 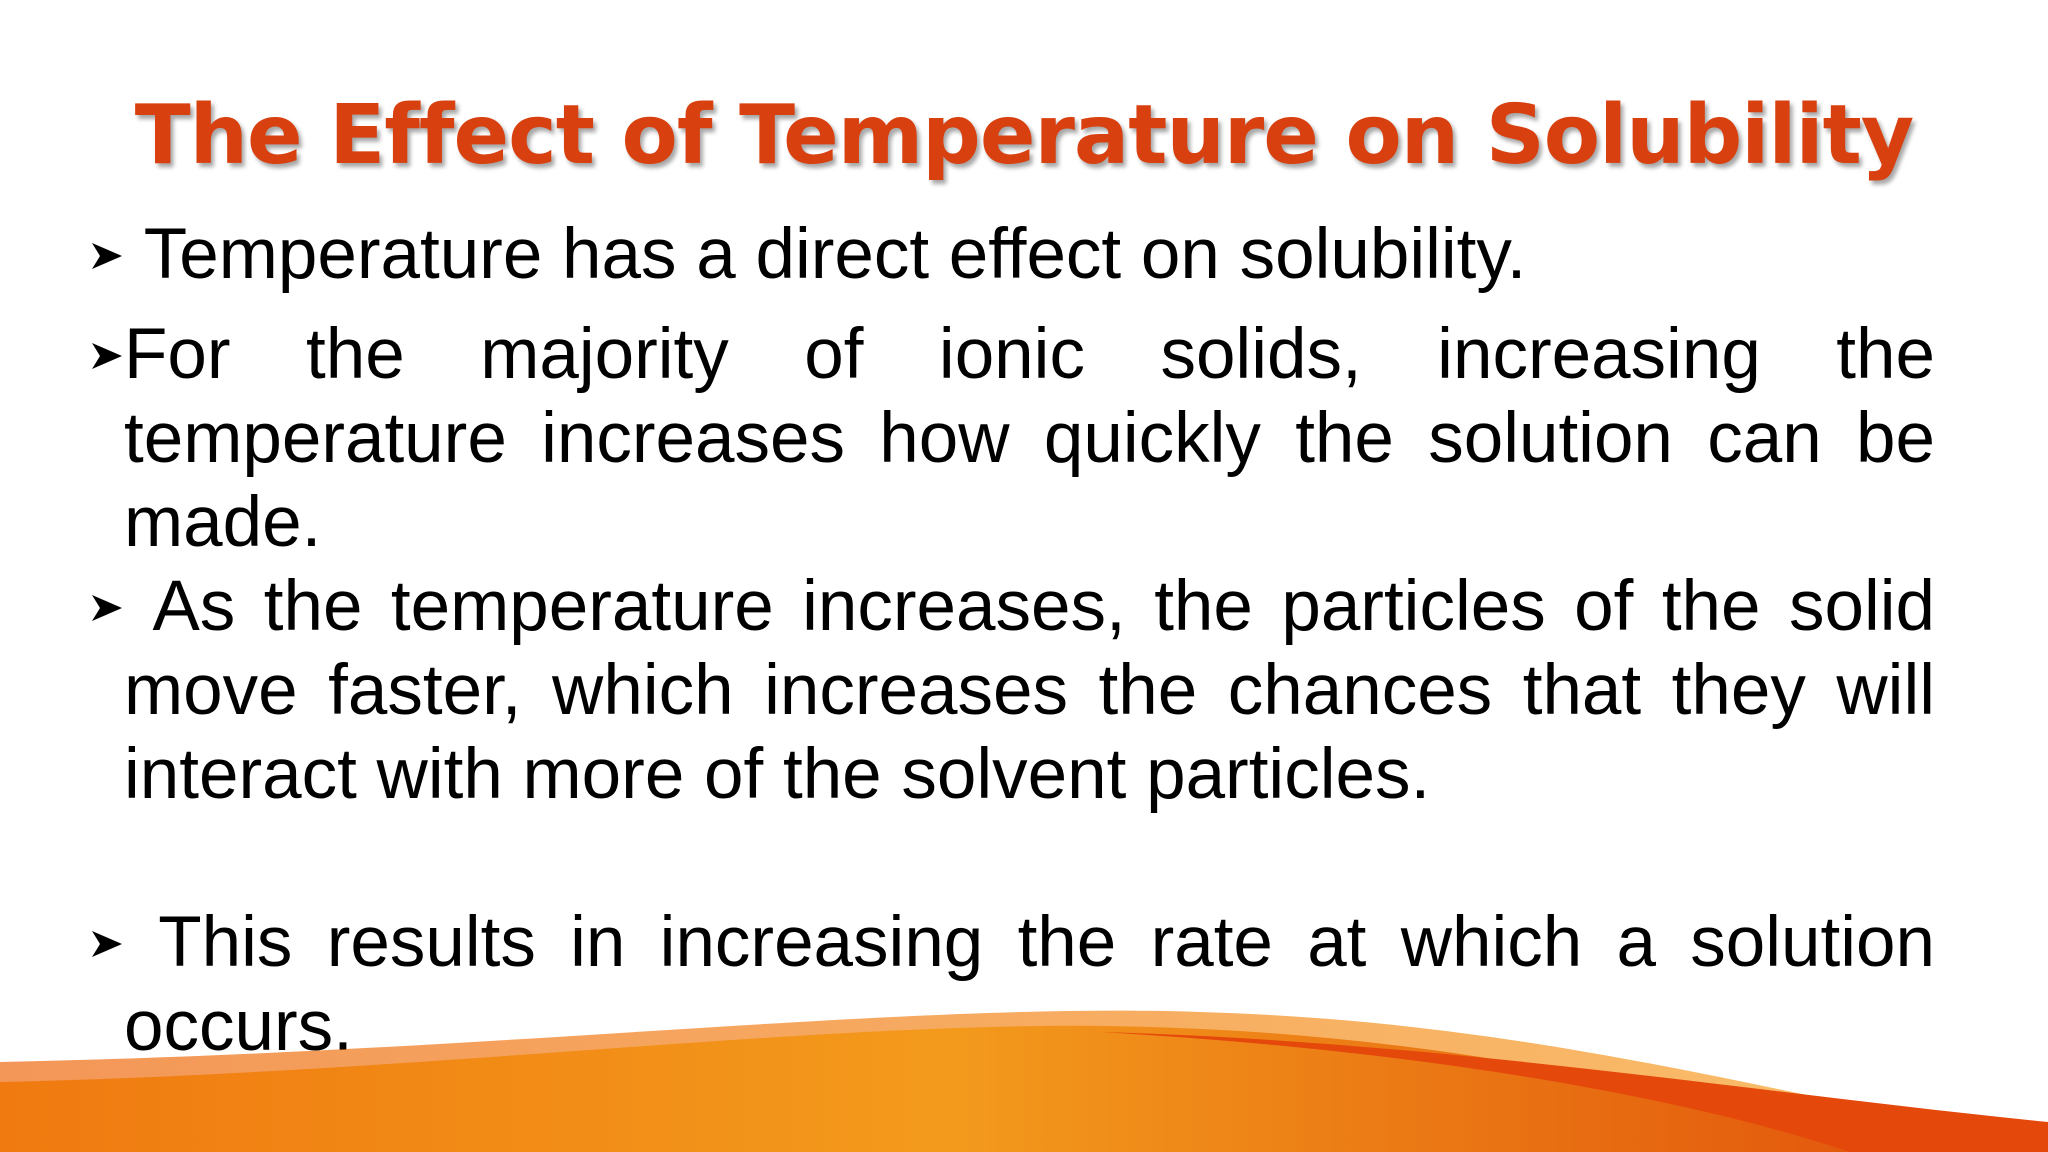 What do you see at coordinates (1024, 1081) in the screenshot?
I see `decorative-wave` at bounding box center [1024, 1081].